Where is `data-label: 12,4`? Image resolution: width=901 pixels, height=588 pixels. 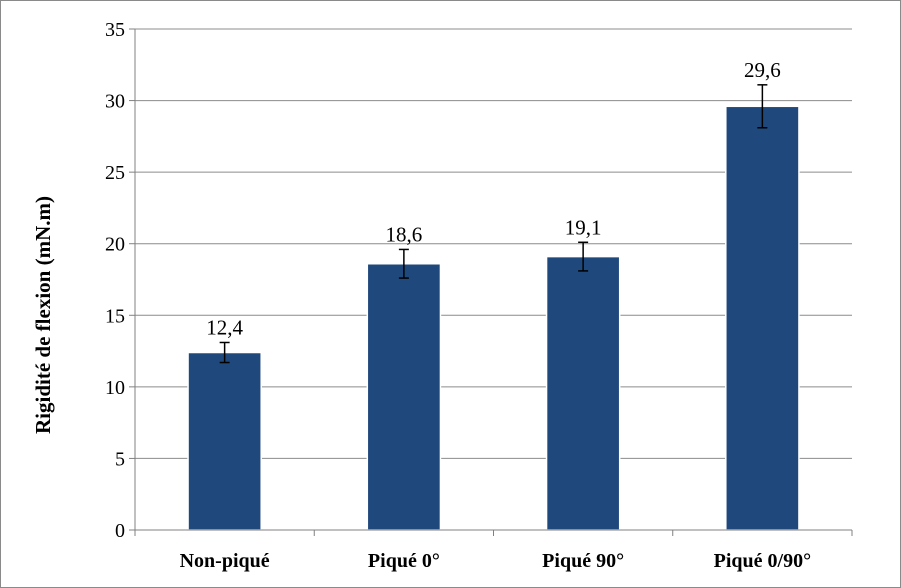
data-label: 12,4 is located at coordinates (224, 327).